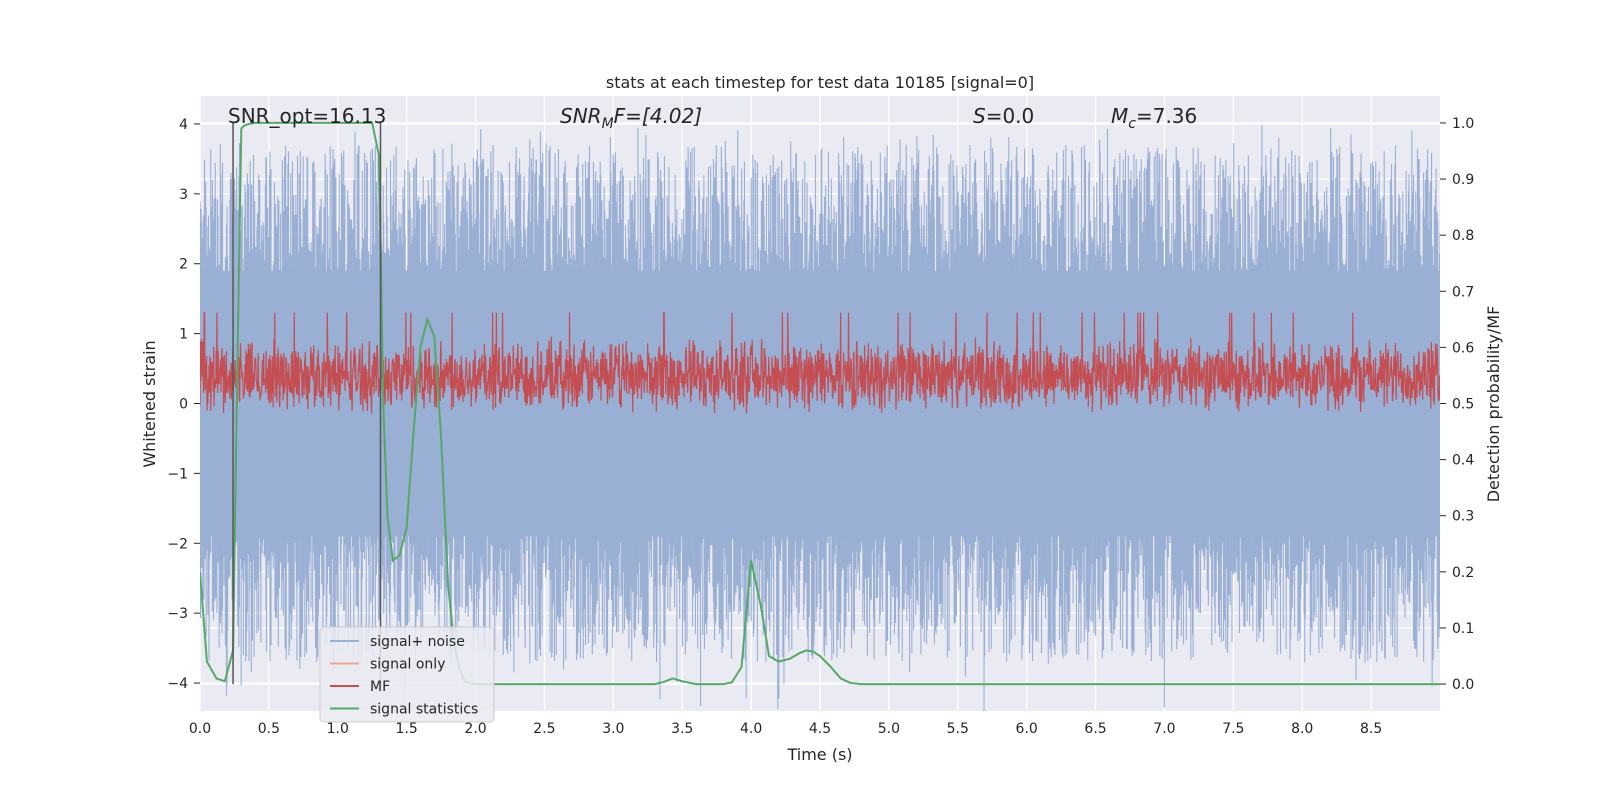 Image resolution: width=1600 pixels, height=800 pixels. I want to click on legend-entry-label: signal+ noise, so click(417, 642).